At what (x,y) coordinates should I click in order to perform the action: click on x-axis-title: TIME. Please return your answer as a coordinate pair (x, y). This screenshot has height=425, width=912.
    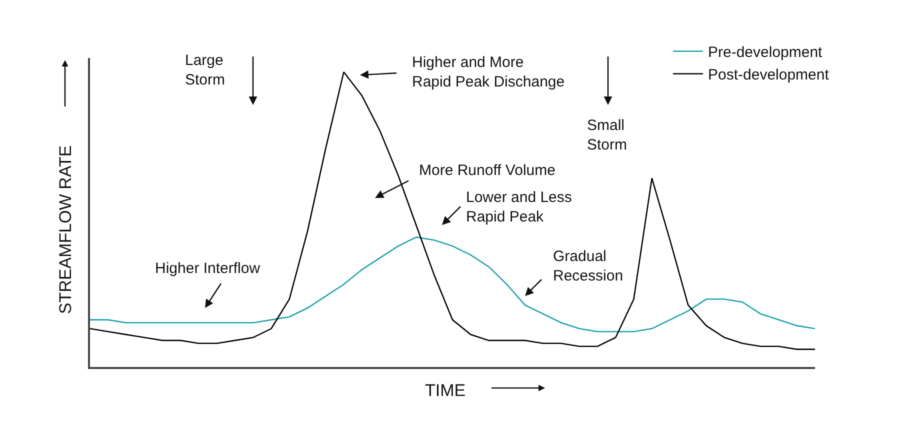
    Looking at the image, I should click on (445, 390).